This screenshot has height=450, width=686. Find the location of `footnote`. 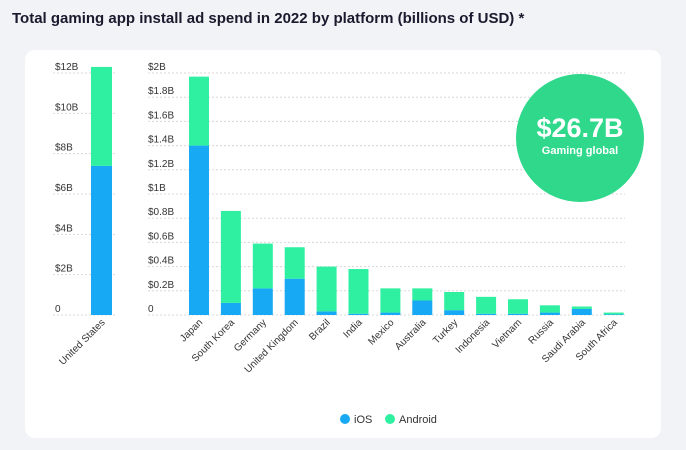

footnote is located at coordinates (345, 447).